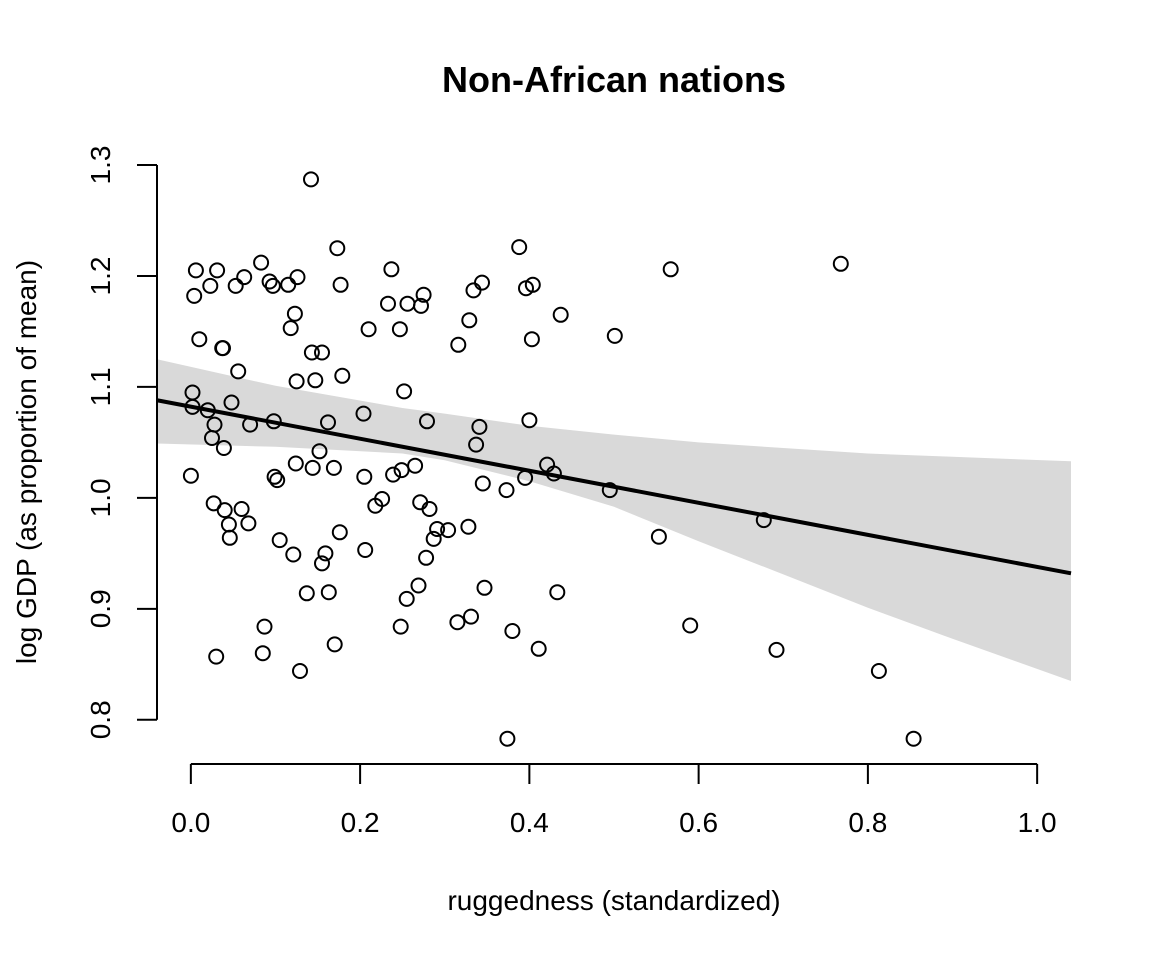 The width and height of the screenshot is (1152, 960). I want to click on regression-line, so click(614, 487).